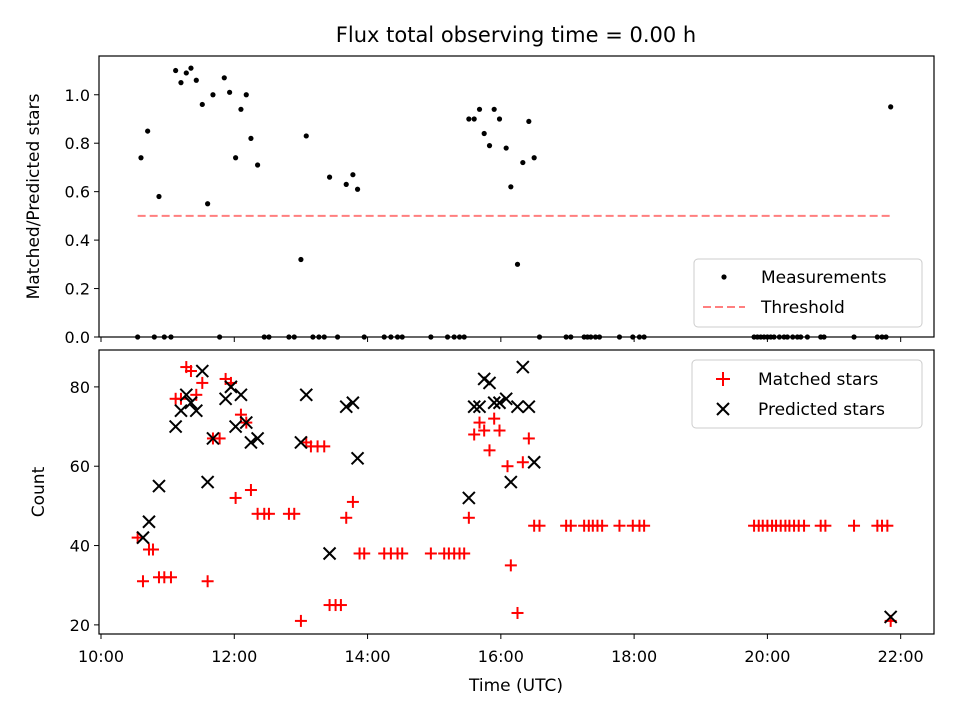 This screenshot has width=960, height=720. What do you see at coordinates (818, 380) in the screenshot?
I see `legend-matched-label: Matched stars` at bounding box center [818, 380].